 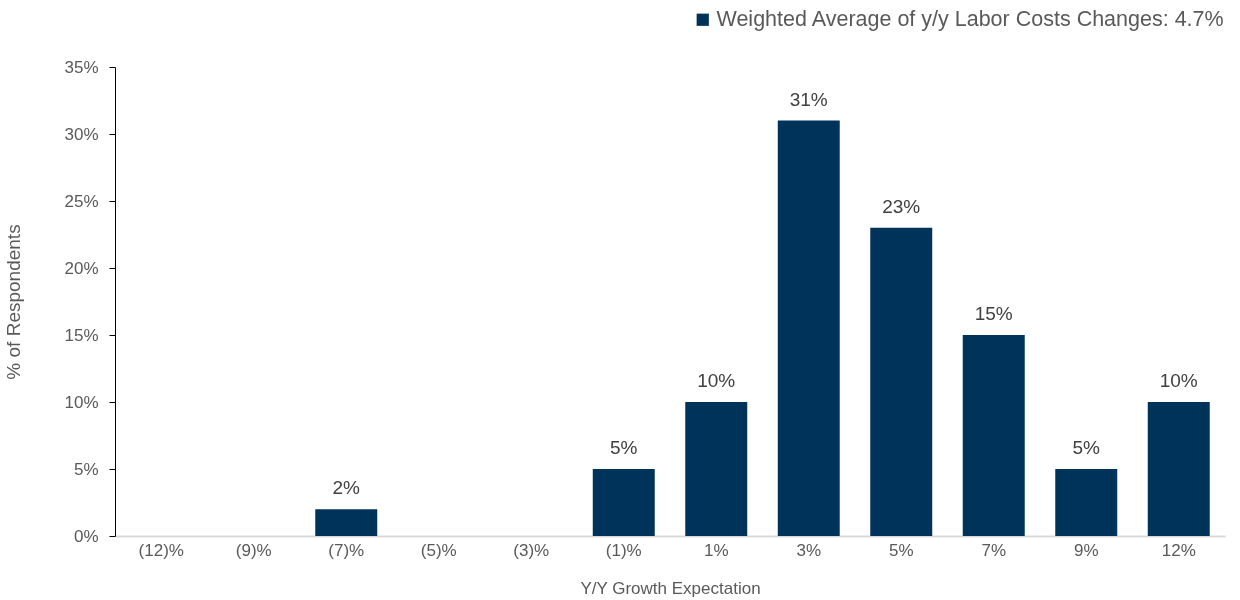 I want to click on legend-label: Weighted Average of y/y Labor Costs Changes: 4.7%, so click(x=970, y=18).